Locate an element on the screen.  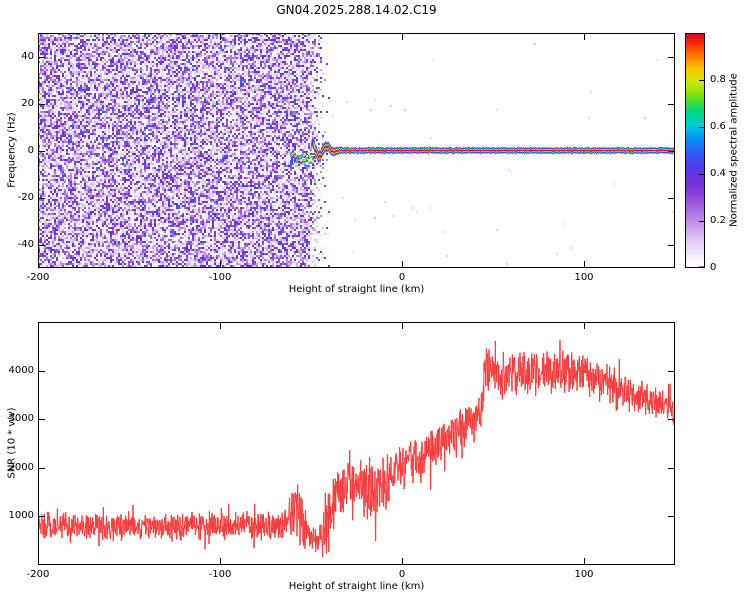
spectrogram-y-tick-label: 40 is located at coordinates (27, 56).